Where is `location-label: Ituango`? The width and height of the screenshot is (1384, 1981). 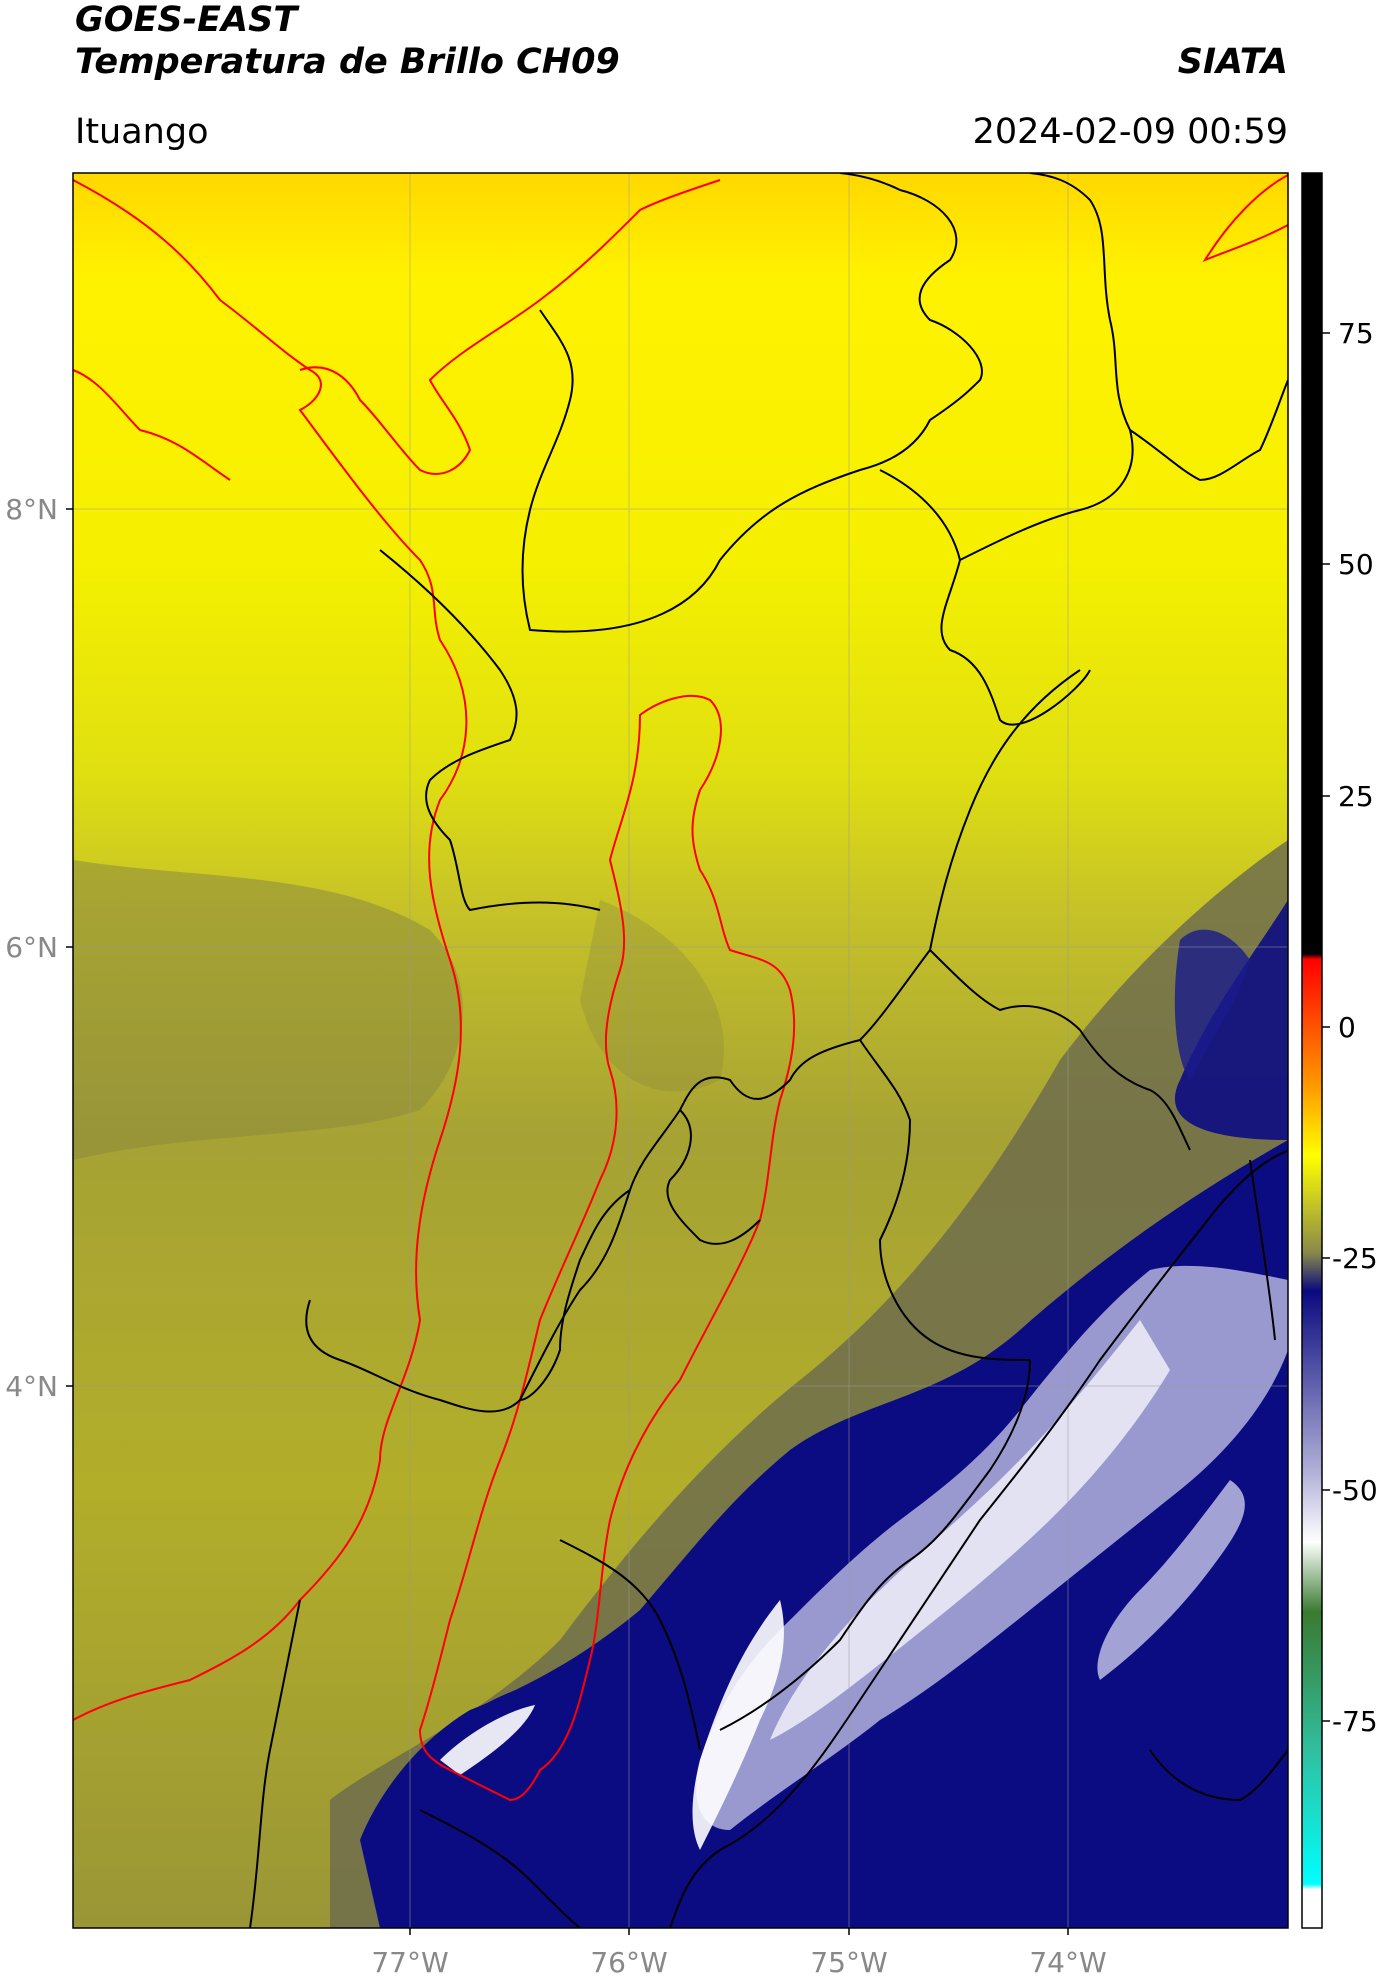
location-label: Ituango is located at coordinates (142, 132).